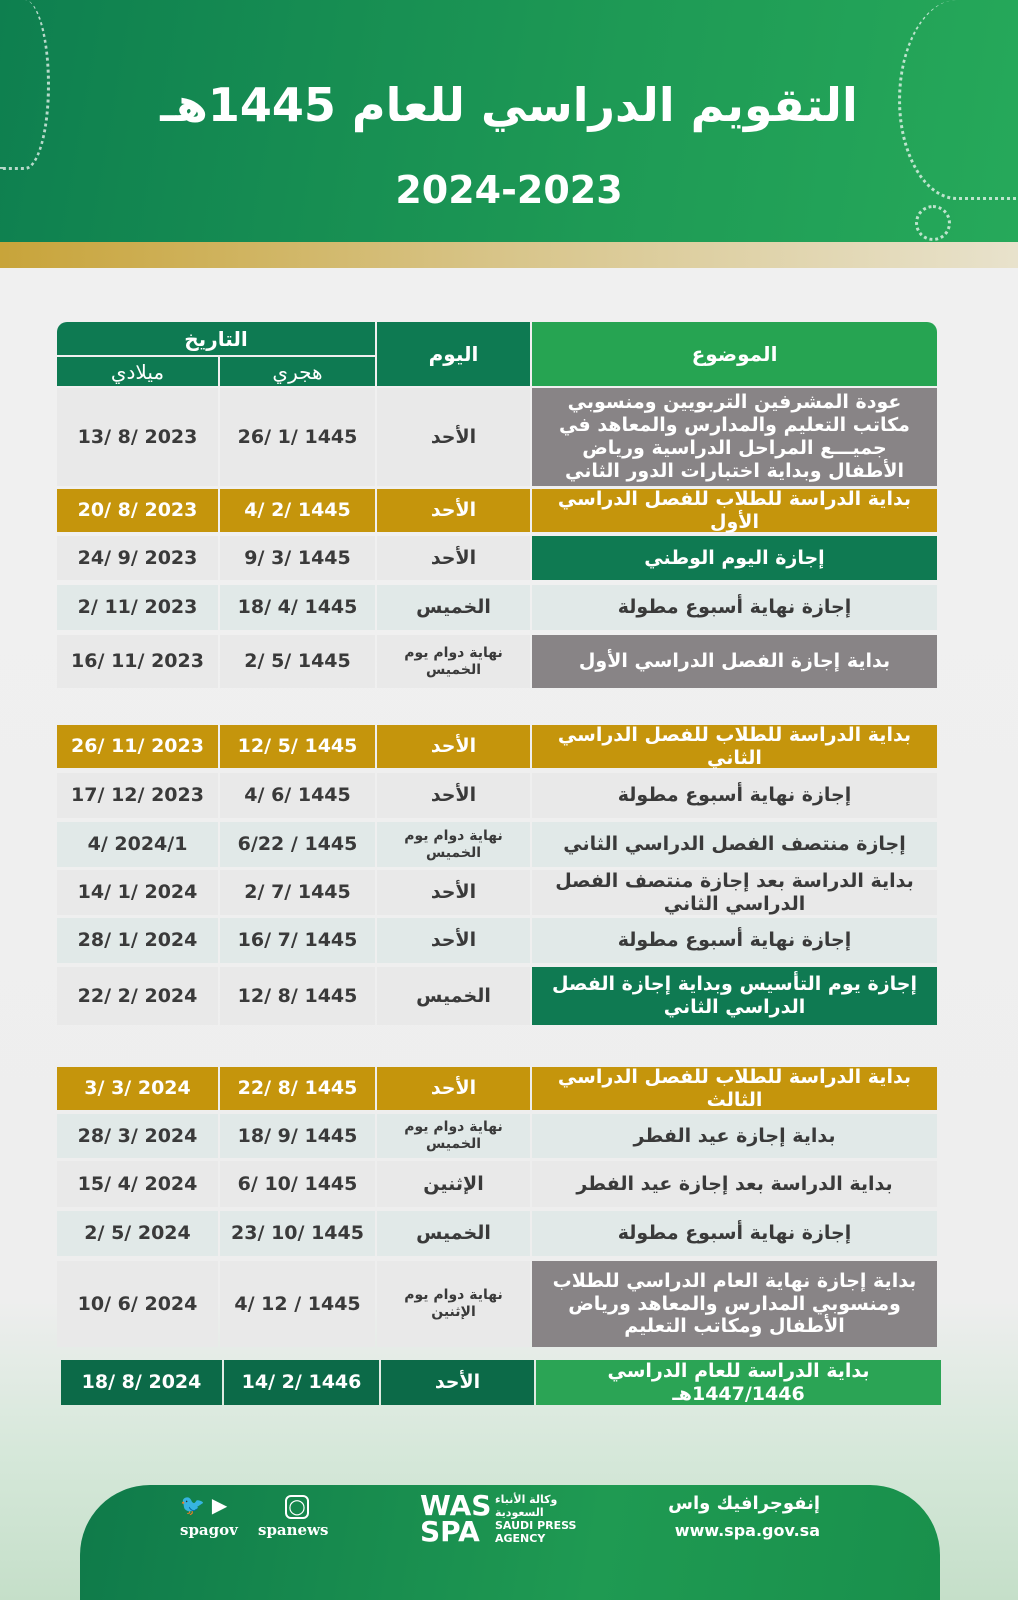 The image size is (1018, 1600). I want to click on cell-gregorian: 2023 /8 /20, so click(137, 510).